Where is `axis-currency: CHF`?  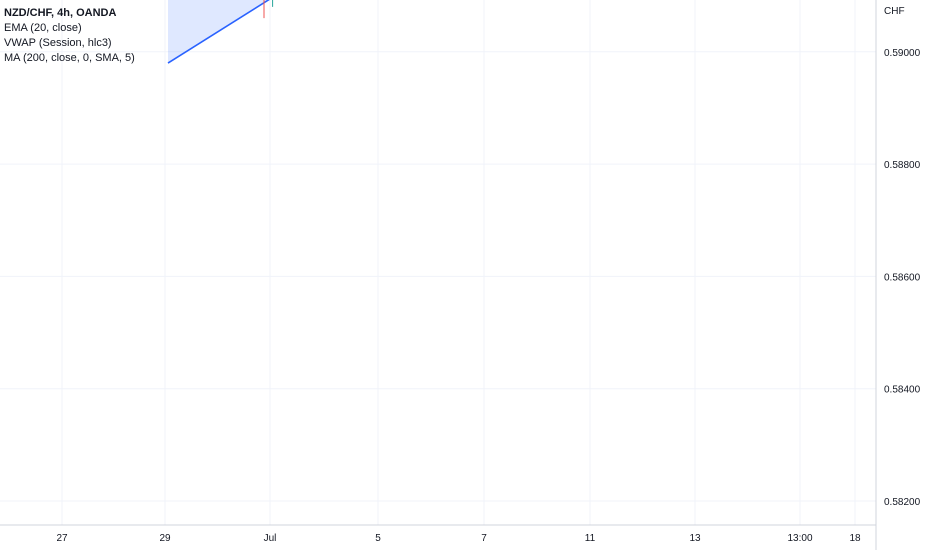 axis-currency: CHF is located at coordinates (894, 11).